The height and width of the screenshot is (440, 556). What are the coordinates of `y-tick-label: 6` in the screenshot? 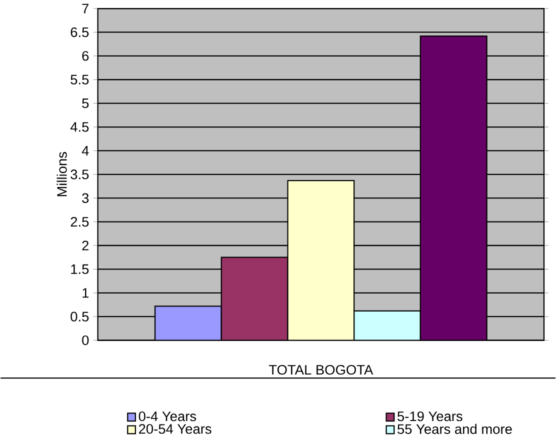 It's located at (85, 56).